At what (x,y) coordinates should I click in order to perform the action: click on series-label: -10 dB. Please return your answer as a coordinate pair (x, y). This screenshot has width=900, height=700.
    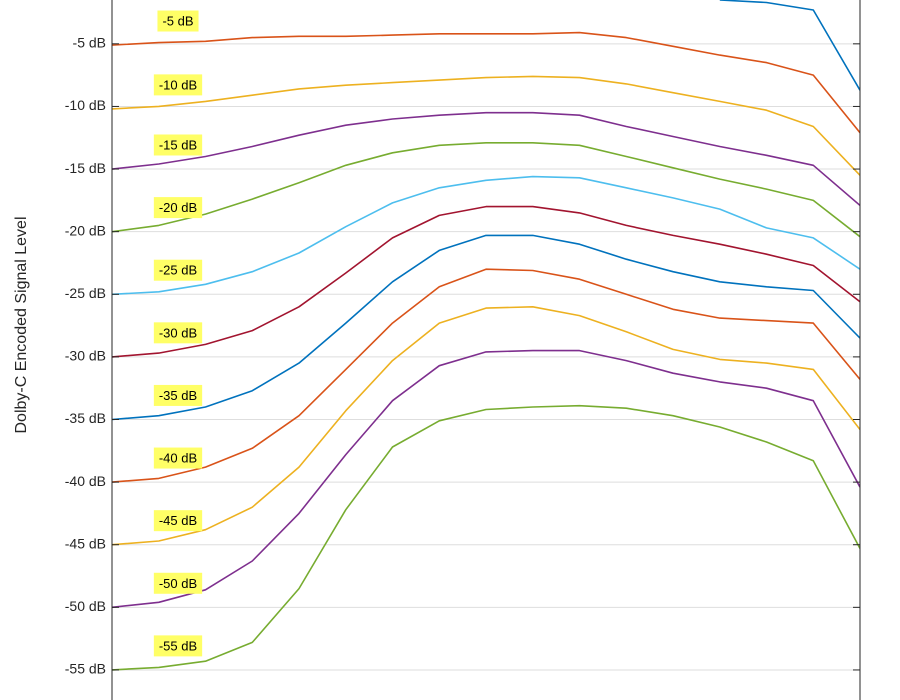
    Looking at the image, I should click on (178, 84).